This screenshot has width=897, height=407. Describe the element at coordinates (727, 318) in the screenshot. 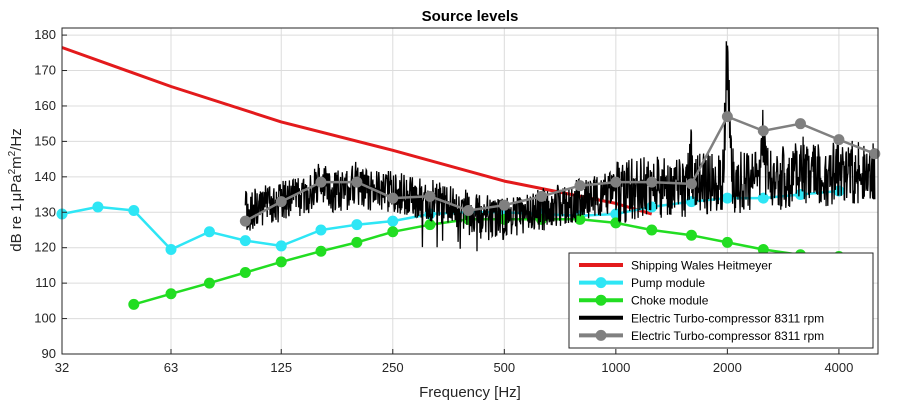

I see `legend-entry-4-label: Electric Turbo-compressor 8311 rpm` at that location.